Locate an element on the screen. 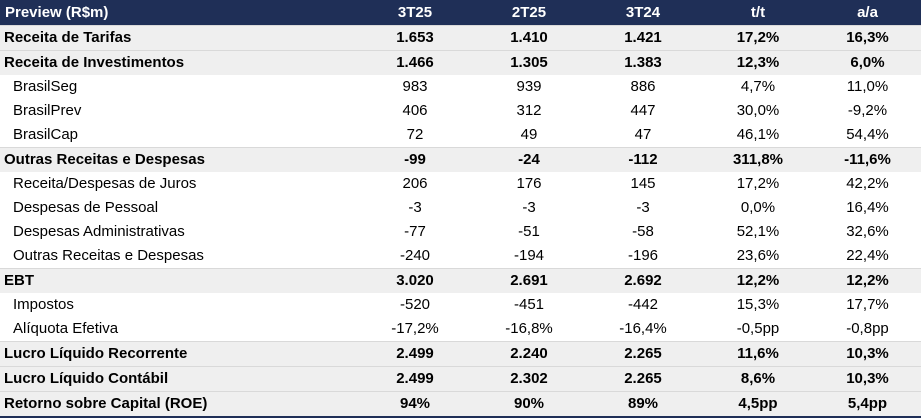 This screenshot has height=418, width=921. row-value: -442 is located at coordinates (643, 304).